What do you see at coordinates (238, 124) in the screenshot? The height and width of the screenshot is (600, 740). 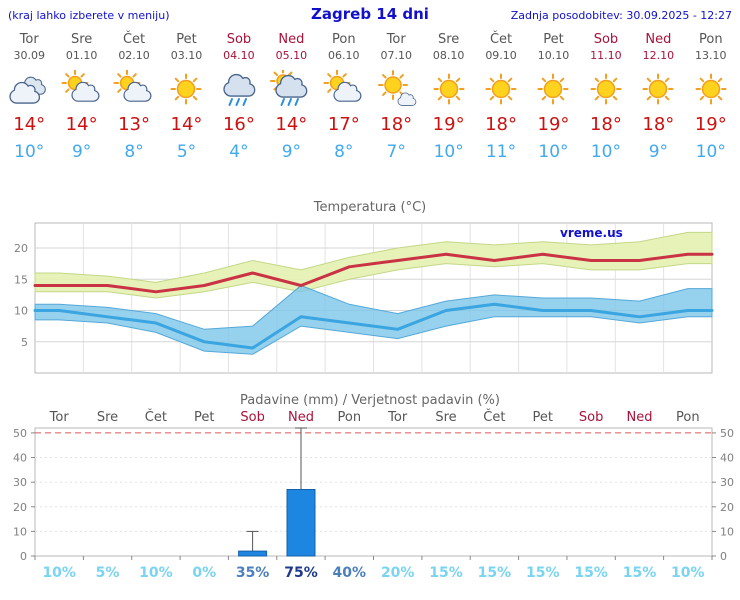 I see `high-temp: 16°` at bounding box center [238, 124].